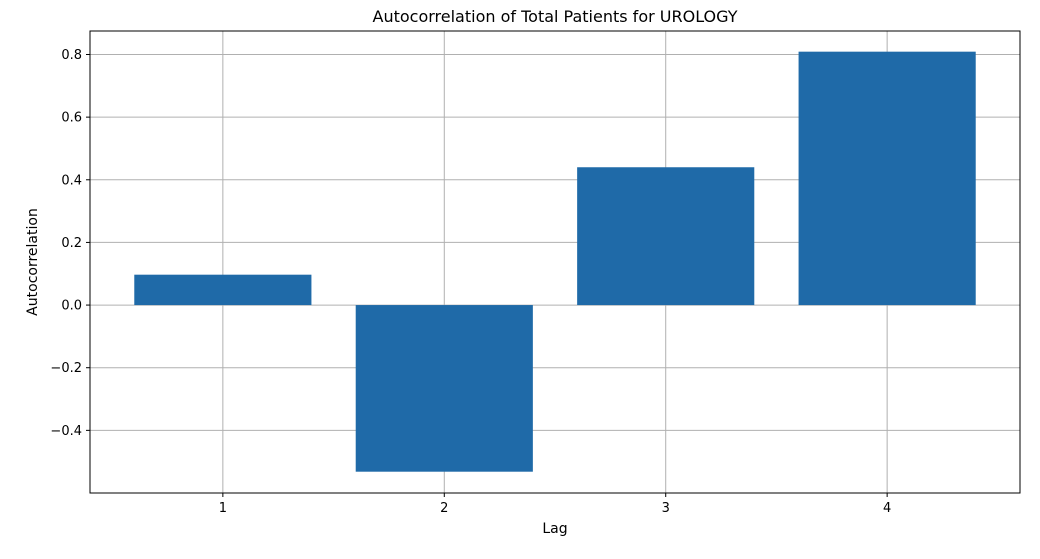 The width and height of the screenshot is (1040, 559). I want to click on y-tick-label: 0.6, so click(71, 118).